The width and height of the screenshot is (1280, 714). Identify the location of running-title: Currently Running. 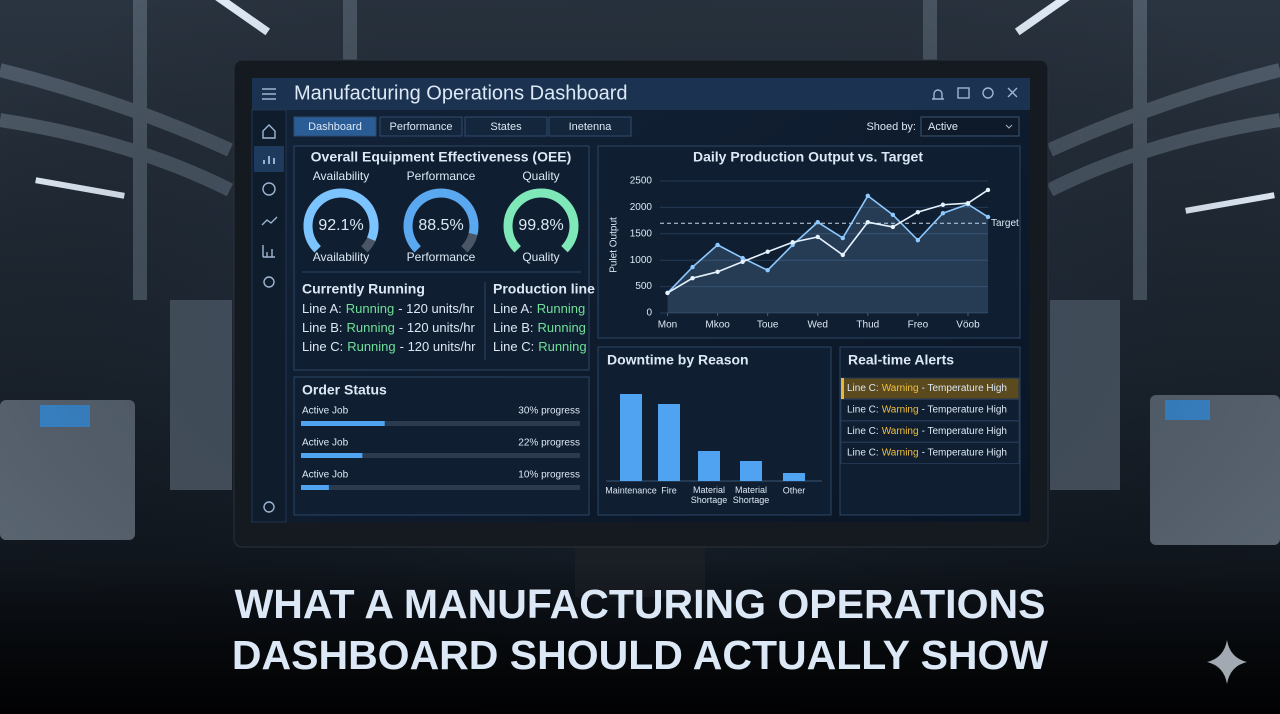
(363, 289).